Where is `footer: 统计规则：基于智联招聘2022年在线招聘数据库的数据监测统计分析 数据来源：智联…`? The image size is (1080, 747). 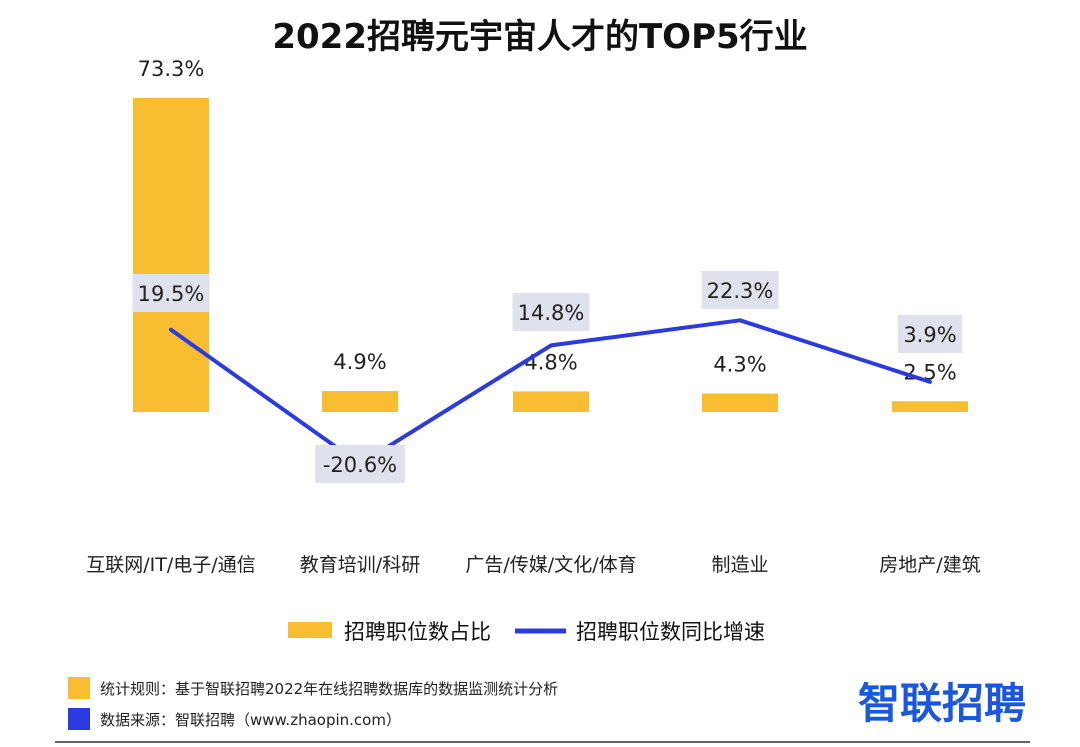 footer: 统计规则：基于智联招聘2022年在线招聘数据库的数据监测统计分析 数据来源：智联… is located at coordinates (542, 710).